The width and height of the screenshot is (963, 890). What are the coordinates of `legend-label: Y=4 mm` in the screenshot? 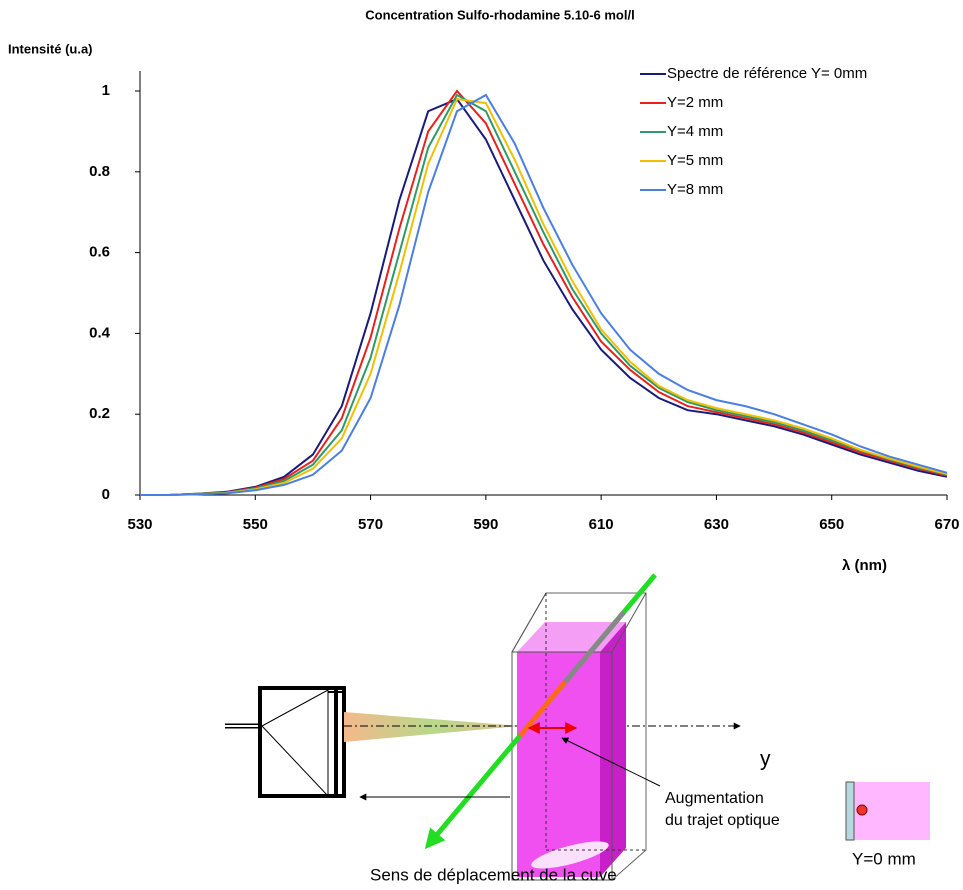 It's located at (695, 131).